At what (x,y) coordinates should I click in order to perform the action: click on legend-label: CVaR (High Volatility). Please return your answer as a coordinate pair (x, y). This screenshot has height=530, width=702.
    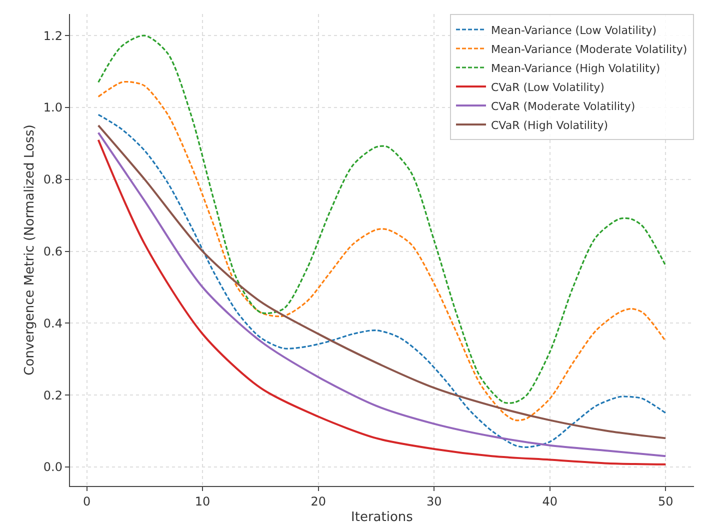
    Looking at the image, I should click on (549, 125).